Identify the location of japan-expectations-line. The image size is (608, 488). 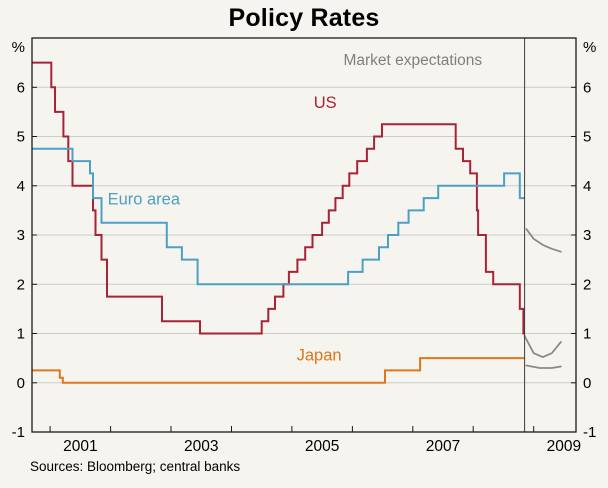
(543, 366).